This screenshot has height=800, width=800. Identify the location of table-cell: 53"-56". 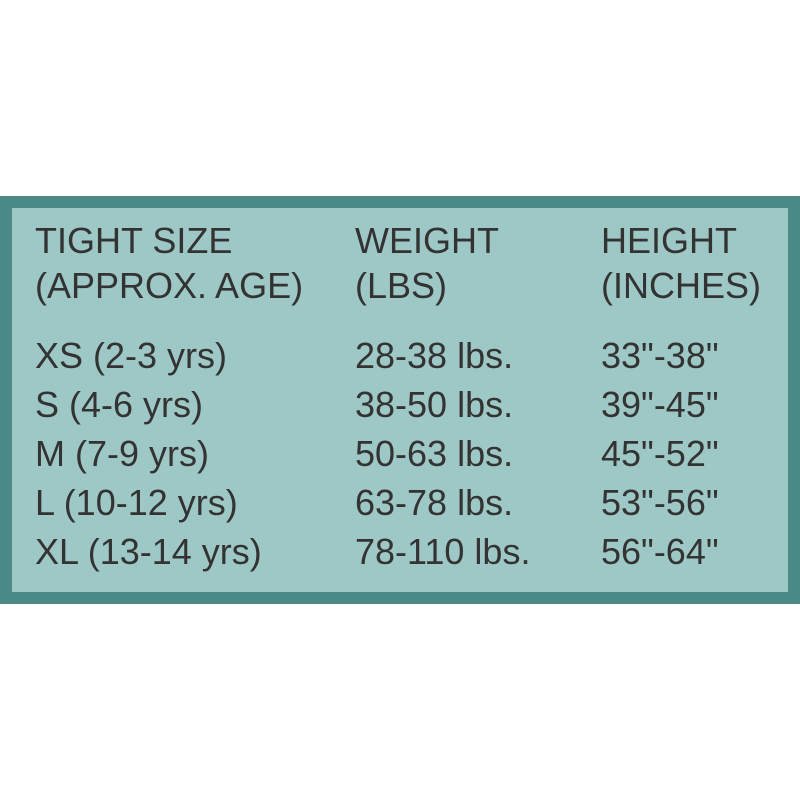
(660, 502).